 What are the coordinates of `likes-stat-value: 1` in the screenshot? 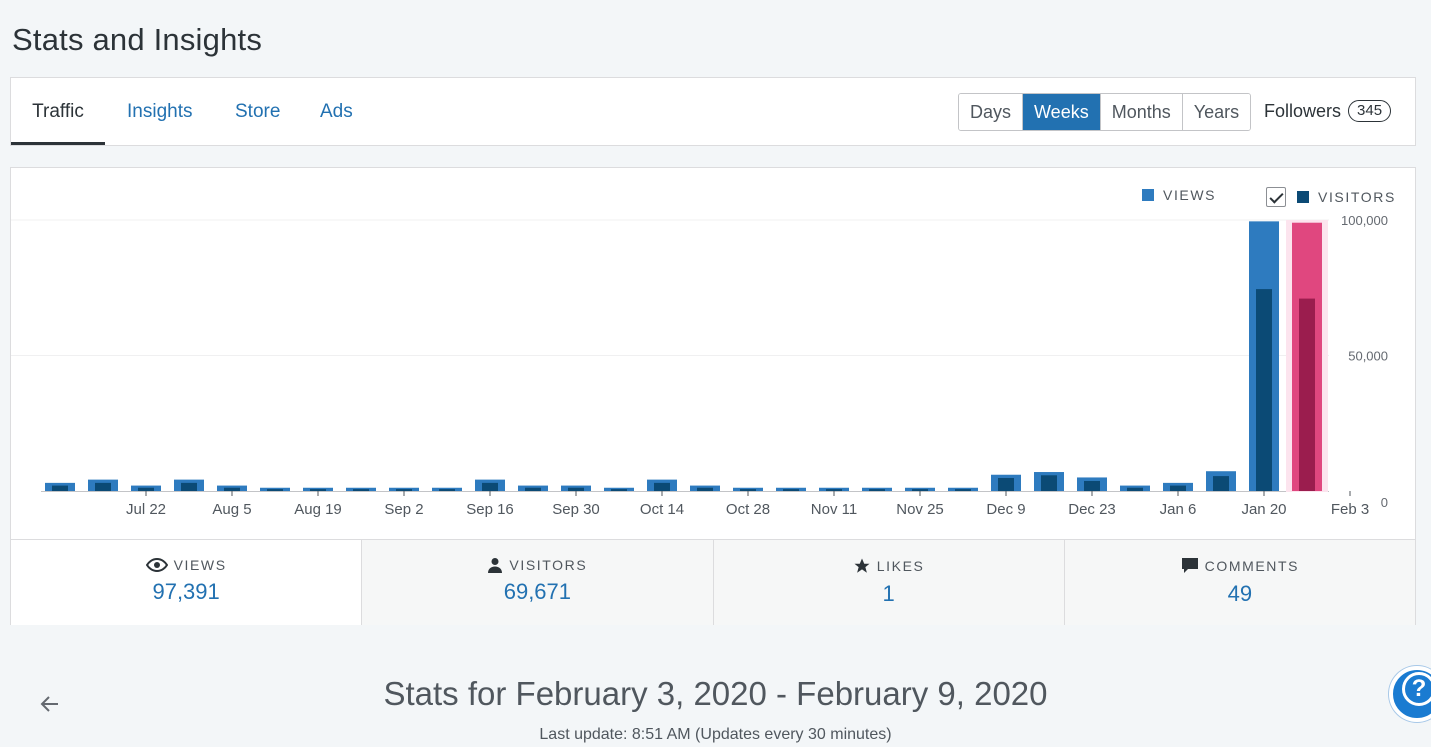 It's located at (888, 593).